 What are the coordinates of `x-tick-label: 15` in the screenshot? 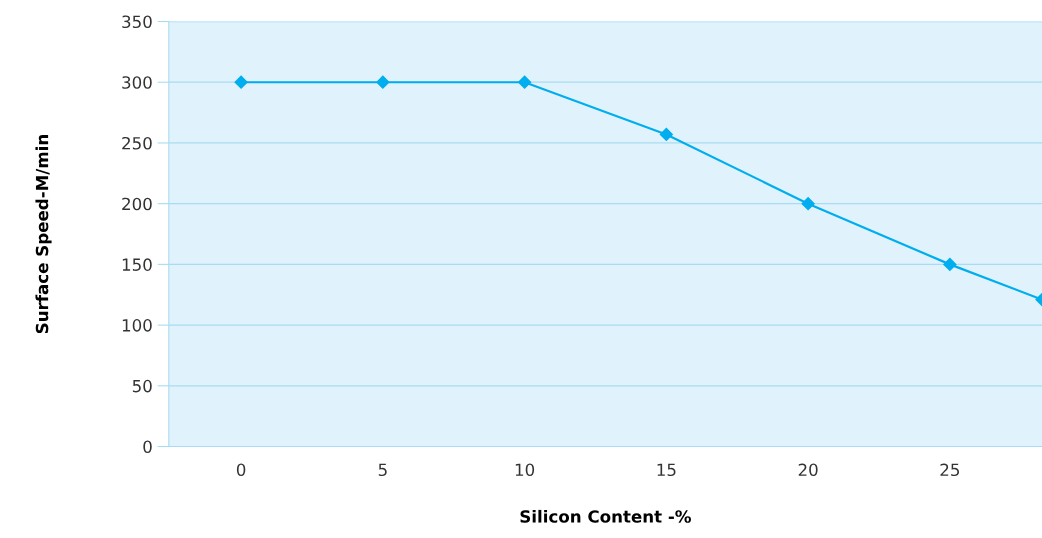 It's located at (666, 470).